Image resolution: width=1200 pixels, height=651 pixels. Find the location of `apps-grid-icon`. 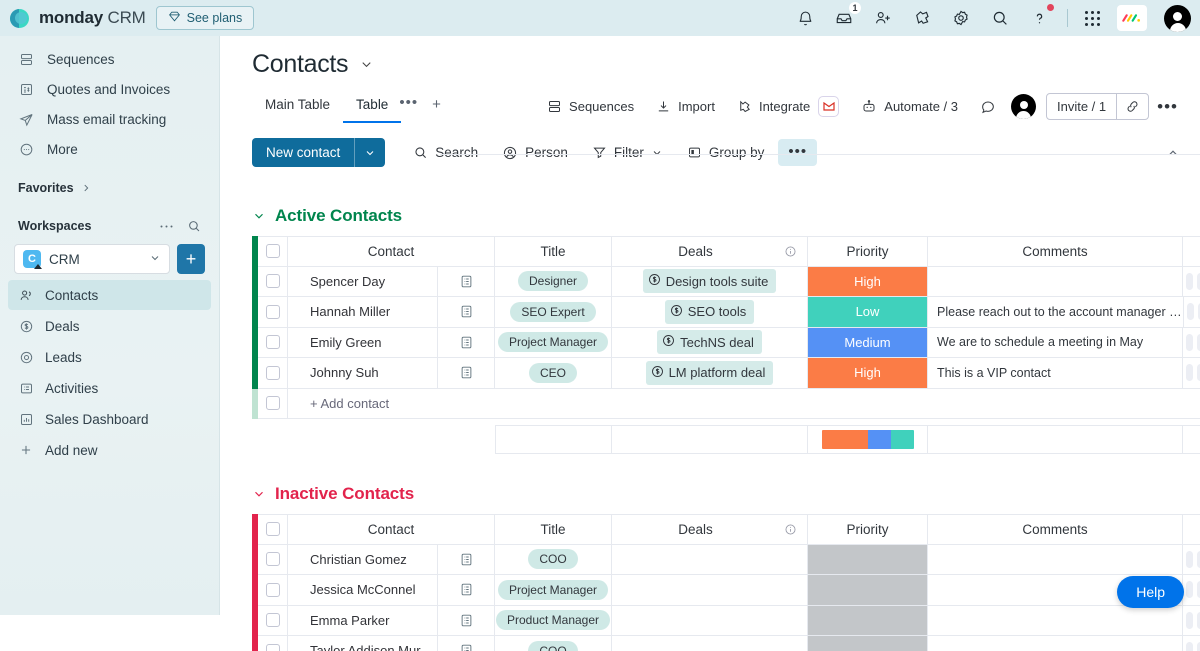

apps-grid-icon is located at coordinates (1092, 18).